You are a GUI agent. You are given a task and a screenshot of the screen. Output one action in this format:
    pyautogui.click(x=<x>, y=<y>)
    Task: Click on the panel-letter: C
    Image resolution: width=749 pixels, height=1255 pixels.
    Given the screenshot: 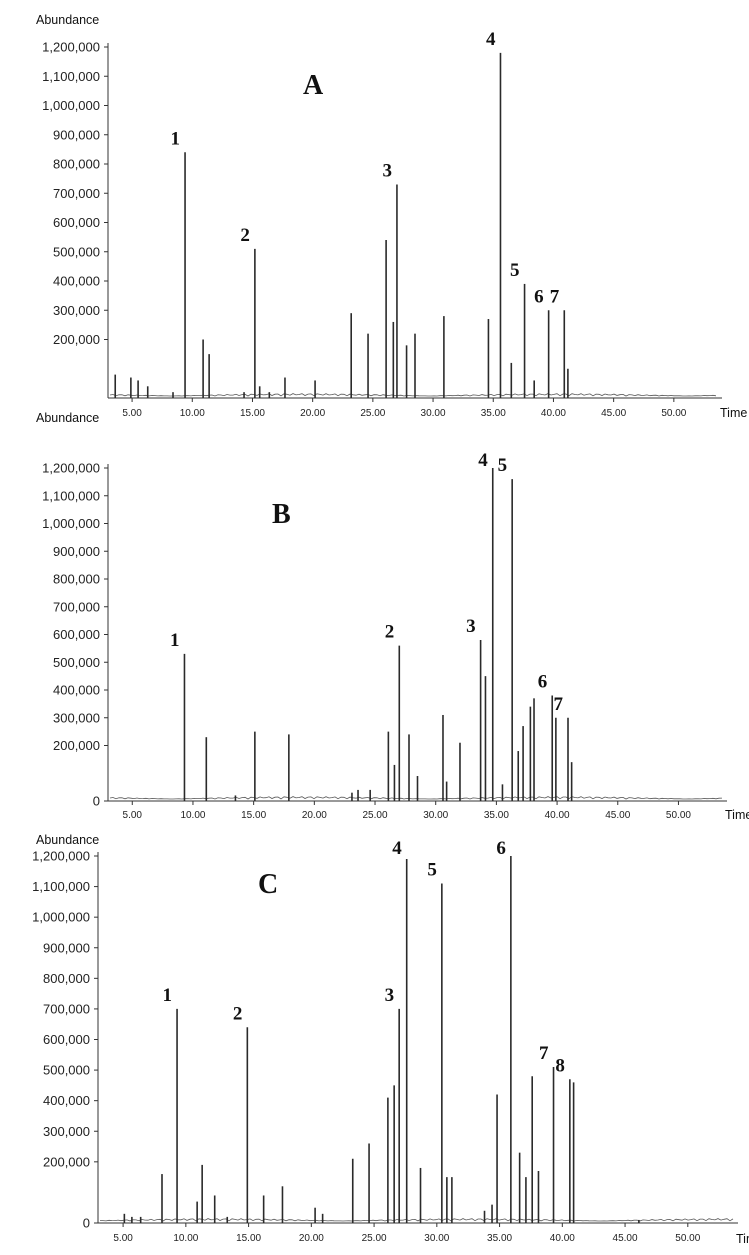 What is the action you would take?
    pyautogui.click(x=268, y=884)
    